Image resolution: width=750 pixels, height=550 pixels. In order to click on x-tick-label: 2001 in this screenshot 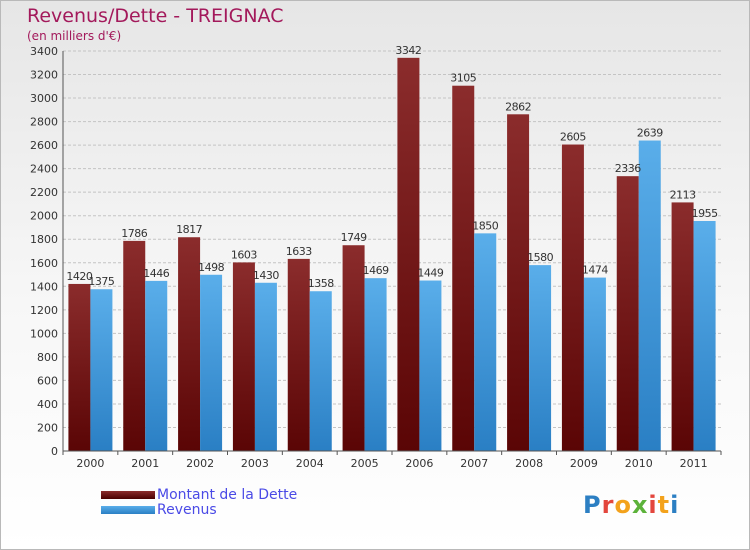, I will do `click(145, 463)`.